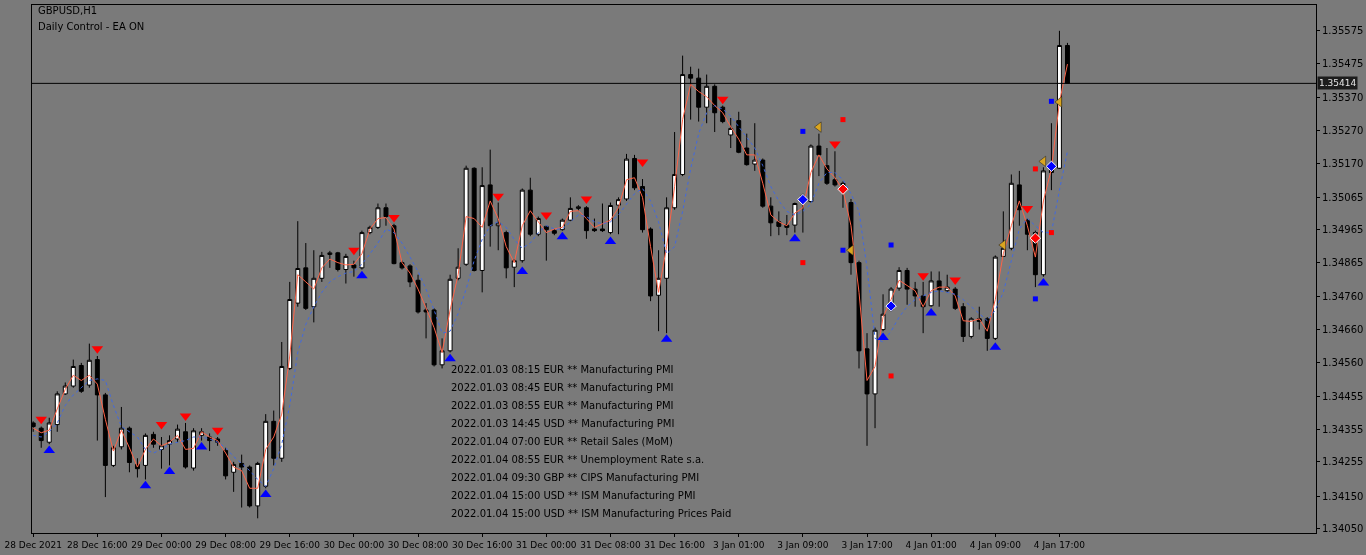 The width and height of the screenshot is (1366, 555). What do you see at coordinates (575, 477) in the screenshot?
I see `annotation: 2022.01.04 09:30 GBP ** CIPS Manufacturing PMI` at bounding box center [575, 477].